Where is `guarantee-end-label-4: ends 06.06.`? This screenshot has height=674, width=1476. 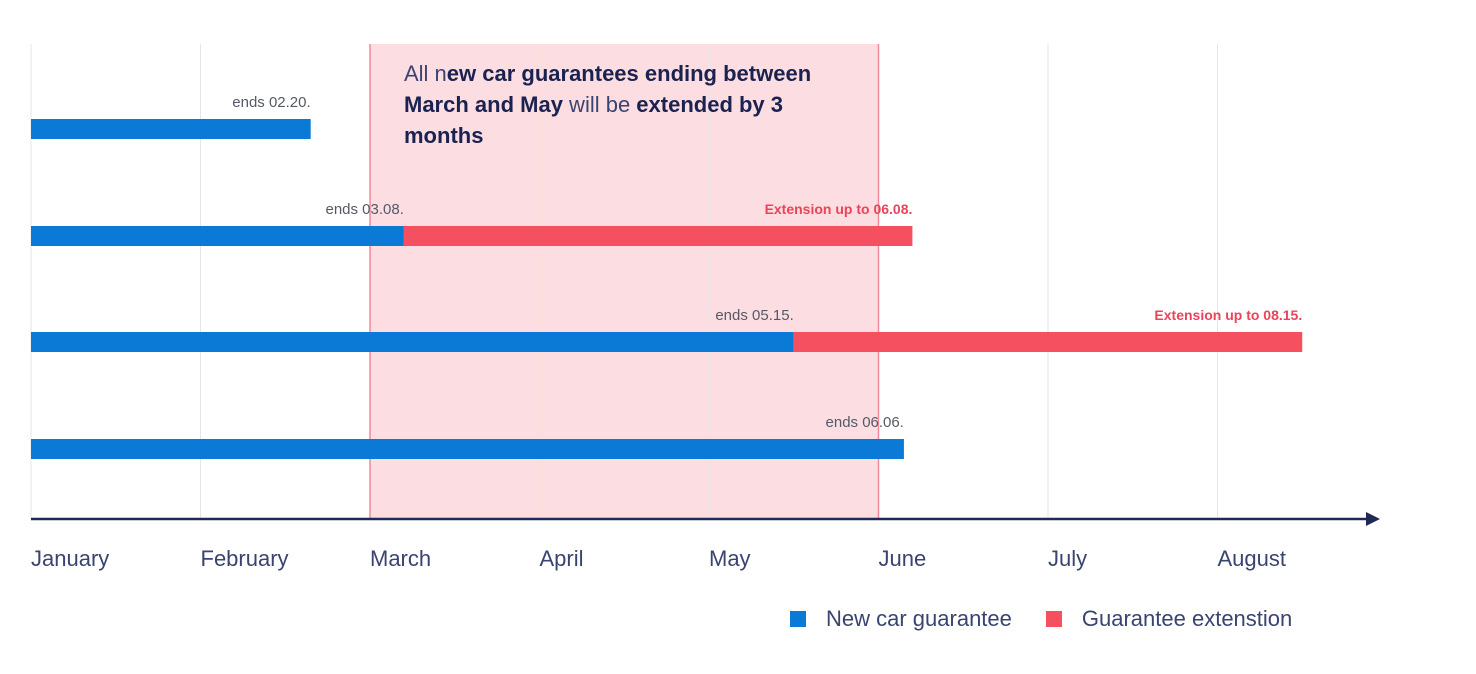
guarantee-end-label-4: ends 06.06. is located at coordinates (865, 422).